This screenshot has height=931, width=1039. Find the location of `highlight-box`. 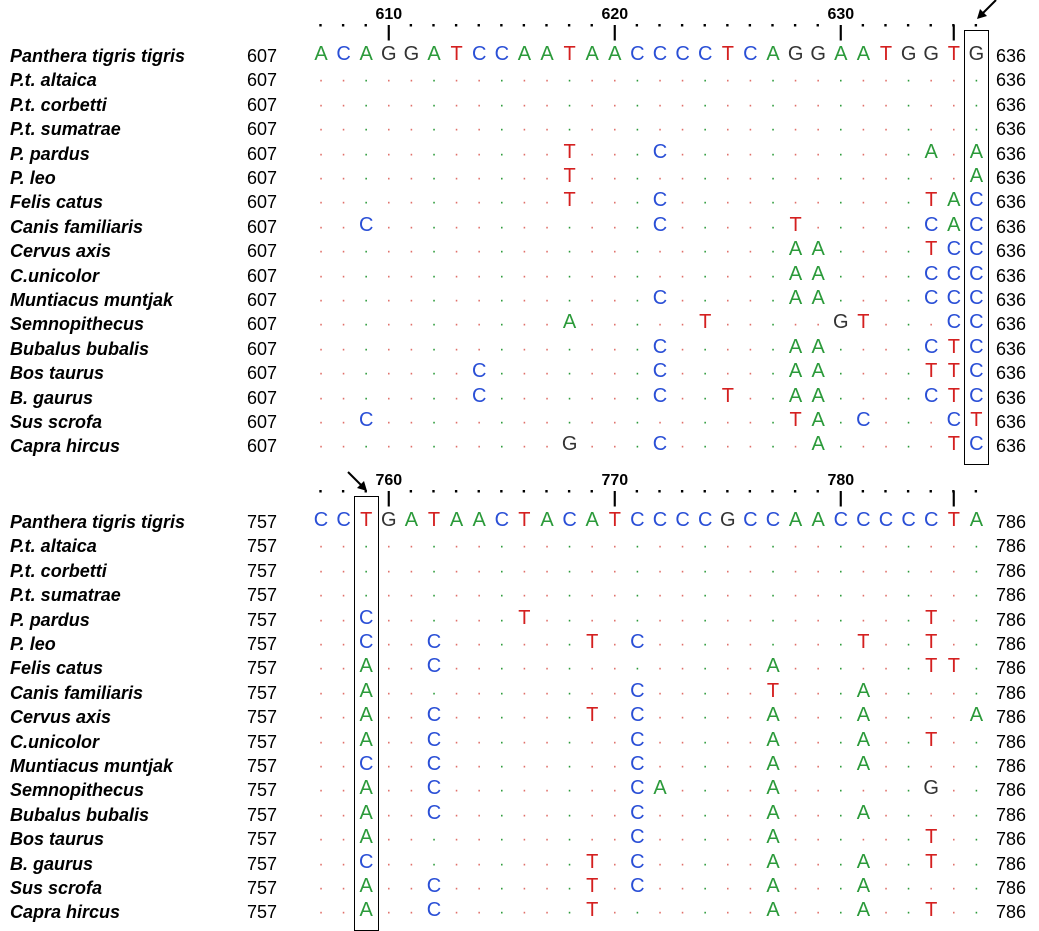

highlight-box is located at coordinates (977, 247).